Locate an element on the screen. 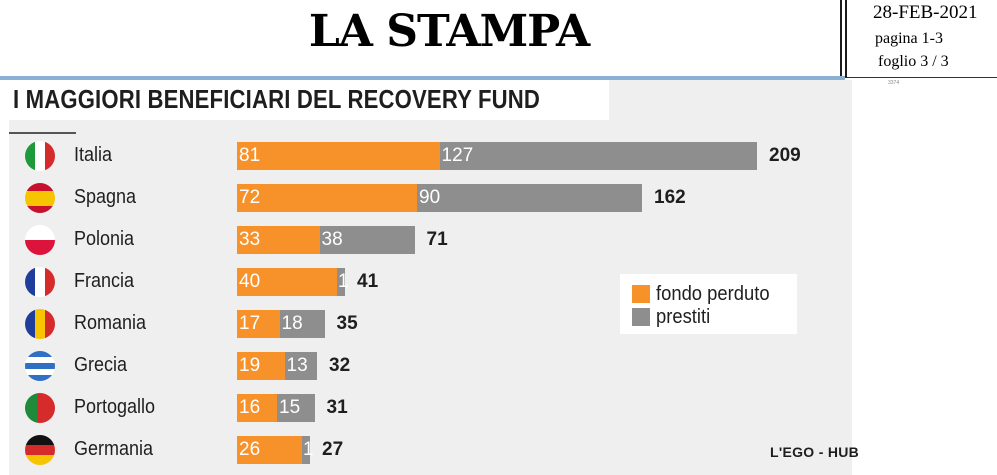  value-label-prestiti-germania: 1 is located at coordinates (308, 449).